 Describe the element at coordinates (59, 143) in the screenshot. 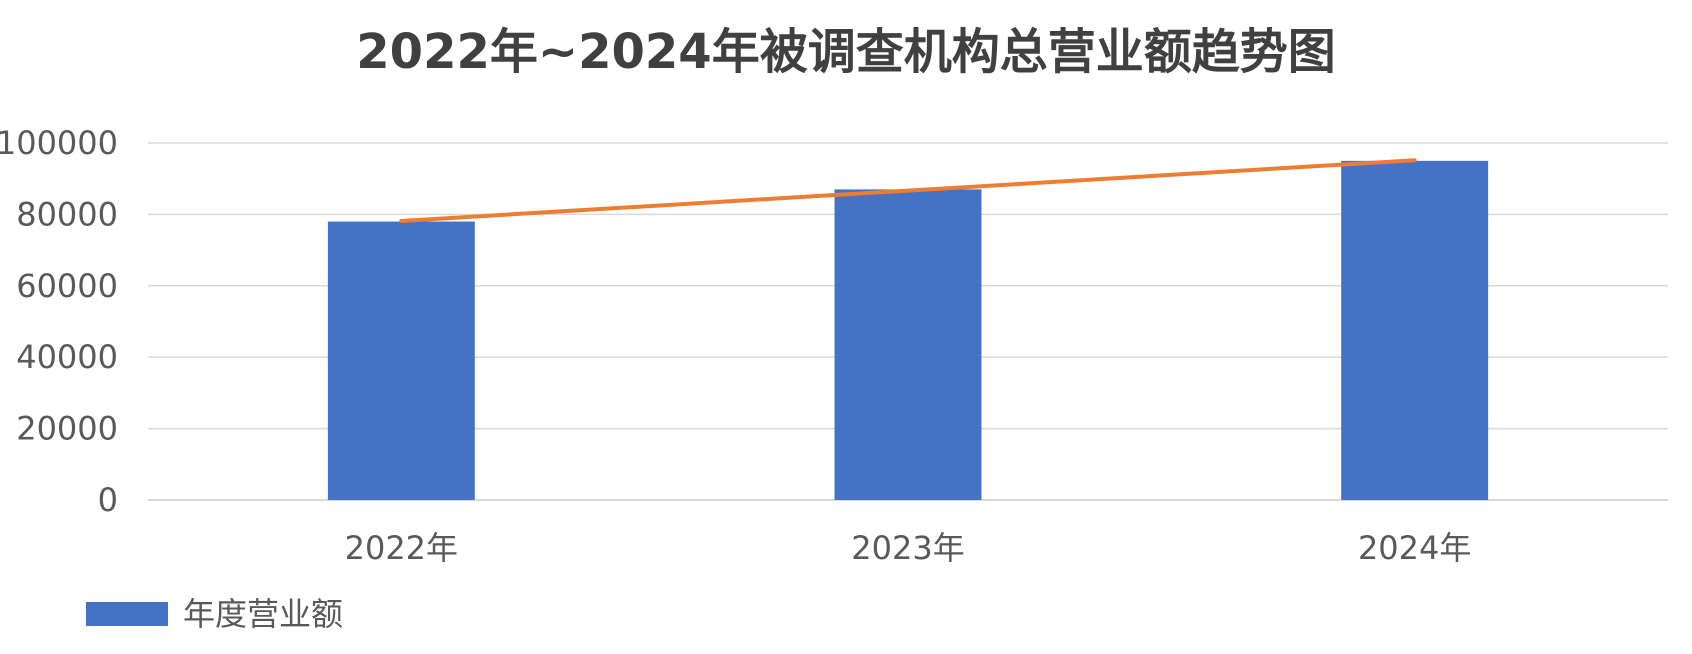

I see `y-tick-label: 100000` at that location.